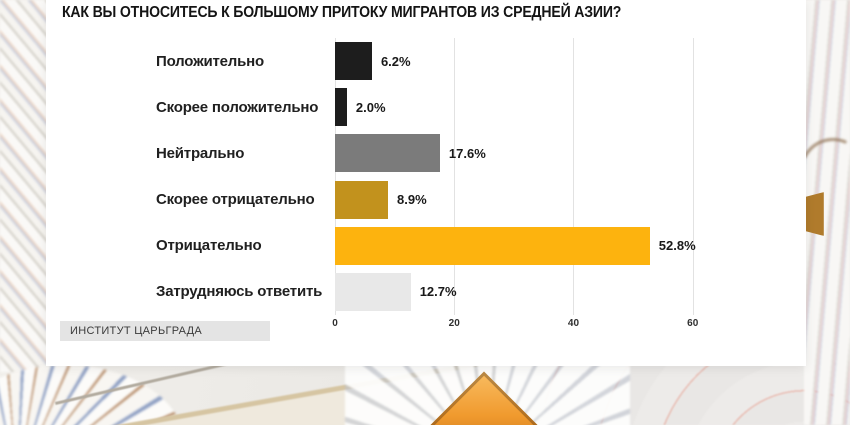 This screenshot has width=850, height=425. What do you see at coordinates (209, 246) in the screenshot?
I see `category-label: Отрицательно` at bounding box center [209, 246].